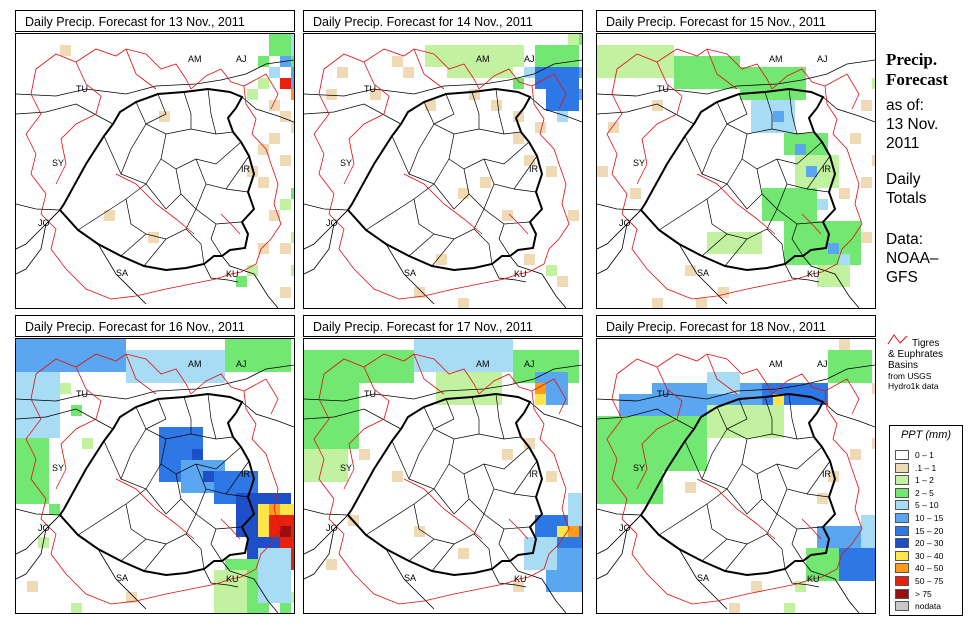 The height and width of the screenshot is (635, 971). Describe the element at coordinates (929, 518) in the screenshot. I see `legend-label: 10 – 15` at that location.